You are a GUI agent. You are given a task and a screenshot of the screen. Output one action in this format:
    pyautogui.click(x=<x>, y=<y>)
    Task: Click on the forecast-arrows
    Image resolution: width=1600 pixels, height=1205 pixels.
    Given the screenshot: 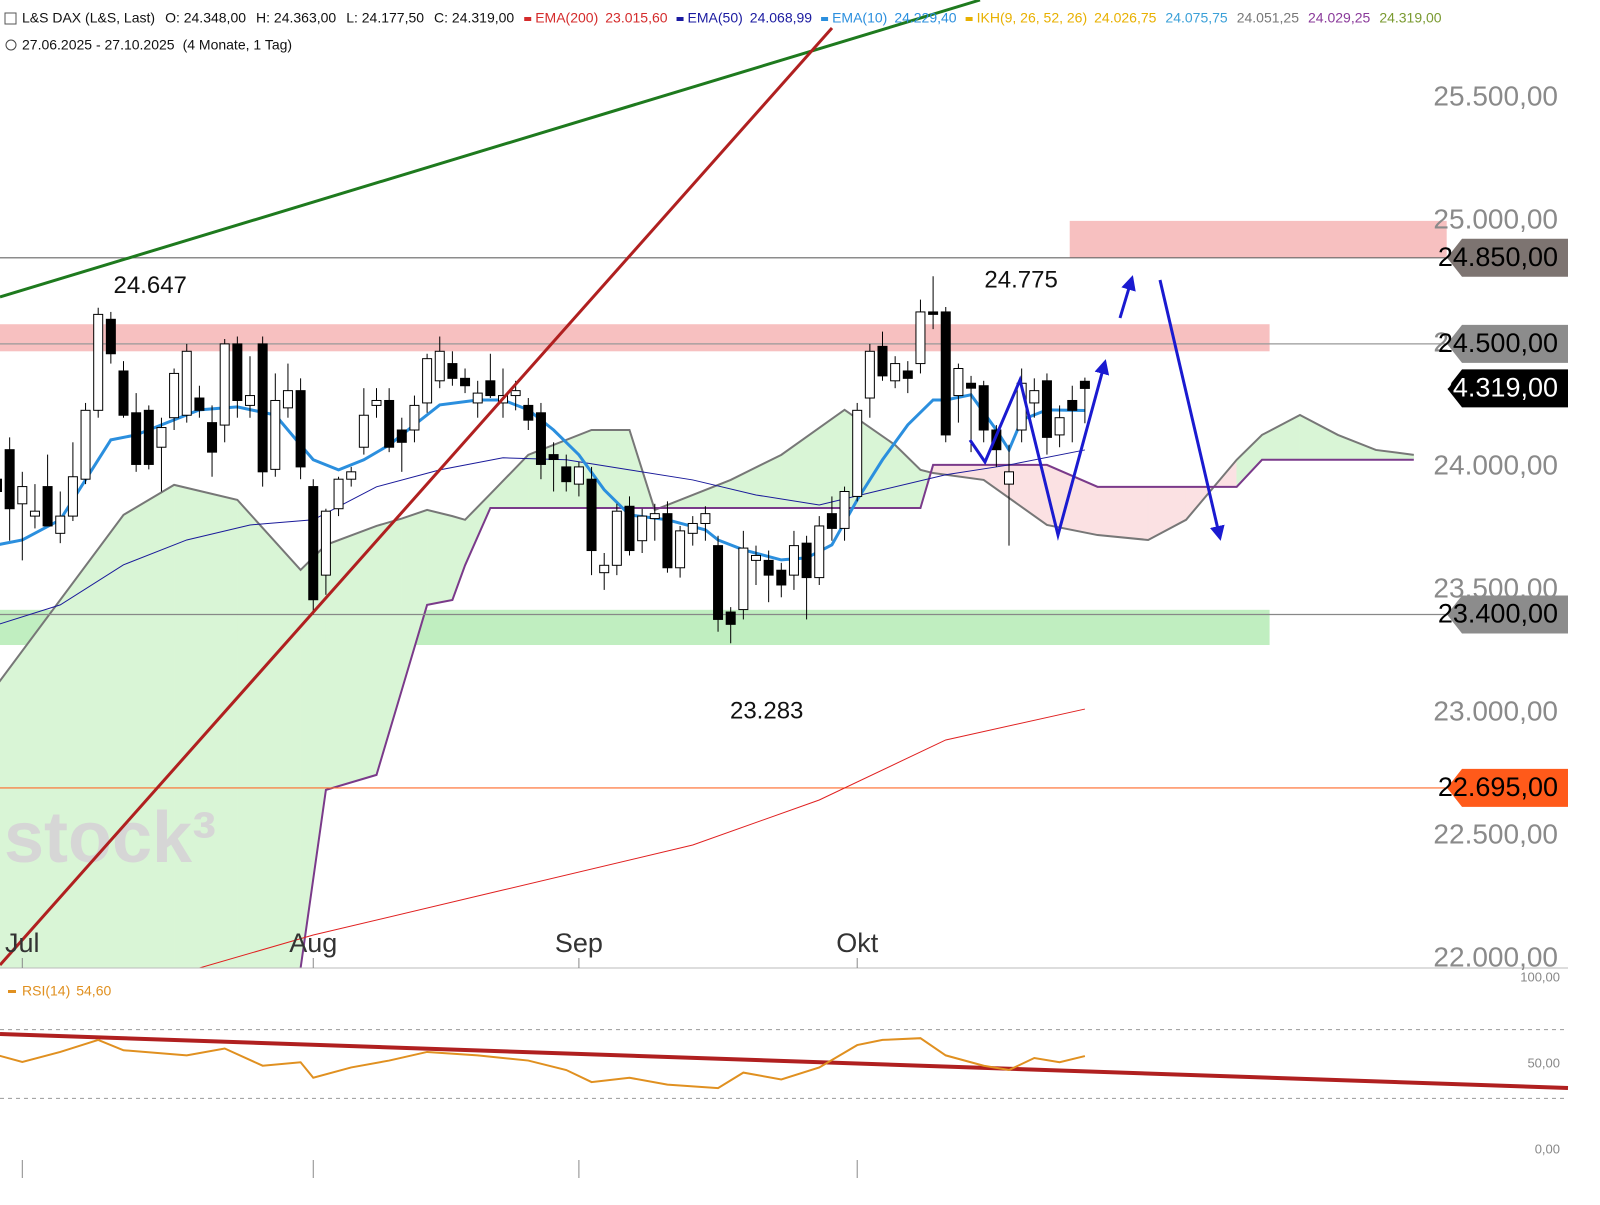 What is the action you would take?
    pyautogui.click(x=1096, y=408)
    